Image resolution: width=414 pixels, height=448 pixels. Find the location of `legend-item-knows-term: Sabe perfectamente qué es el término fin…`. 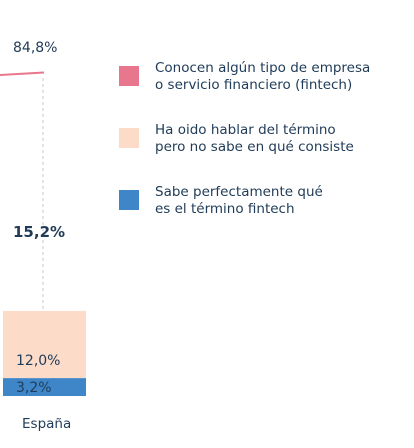

legend-item-knows-term: Sabe perfectamente qué es el término fin… is located at coordinates (264, 215).